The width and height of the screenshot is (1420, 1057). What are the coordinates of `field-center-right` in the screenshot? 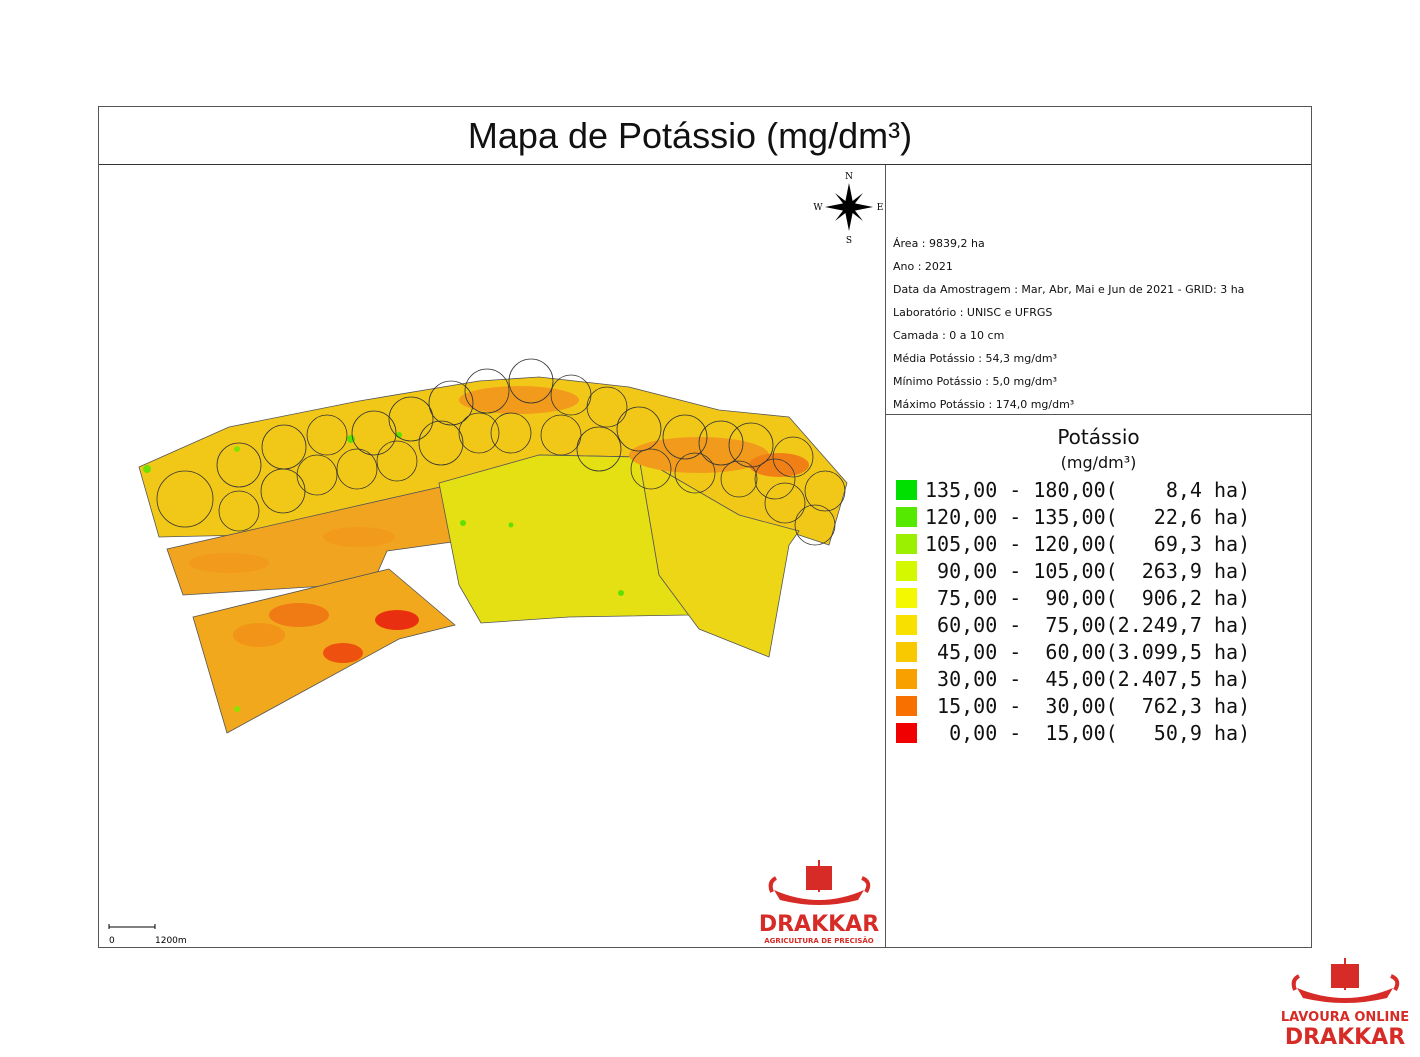 It's located at (719, 557).